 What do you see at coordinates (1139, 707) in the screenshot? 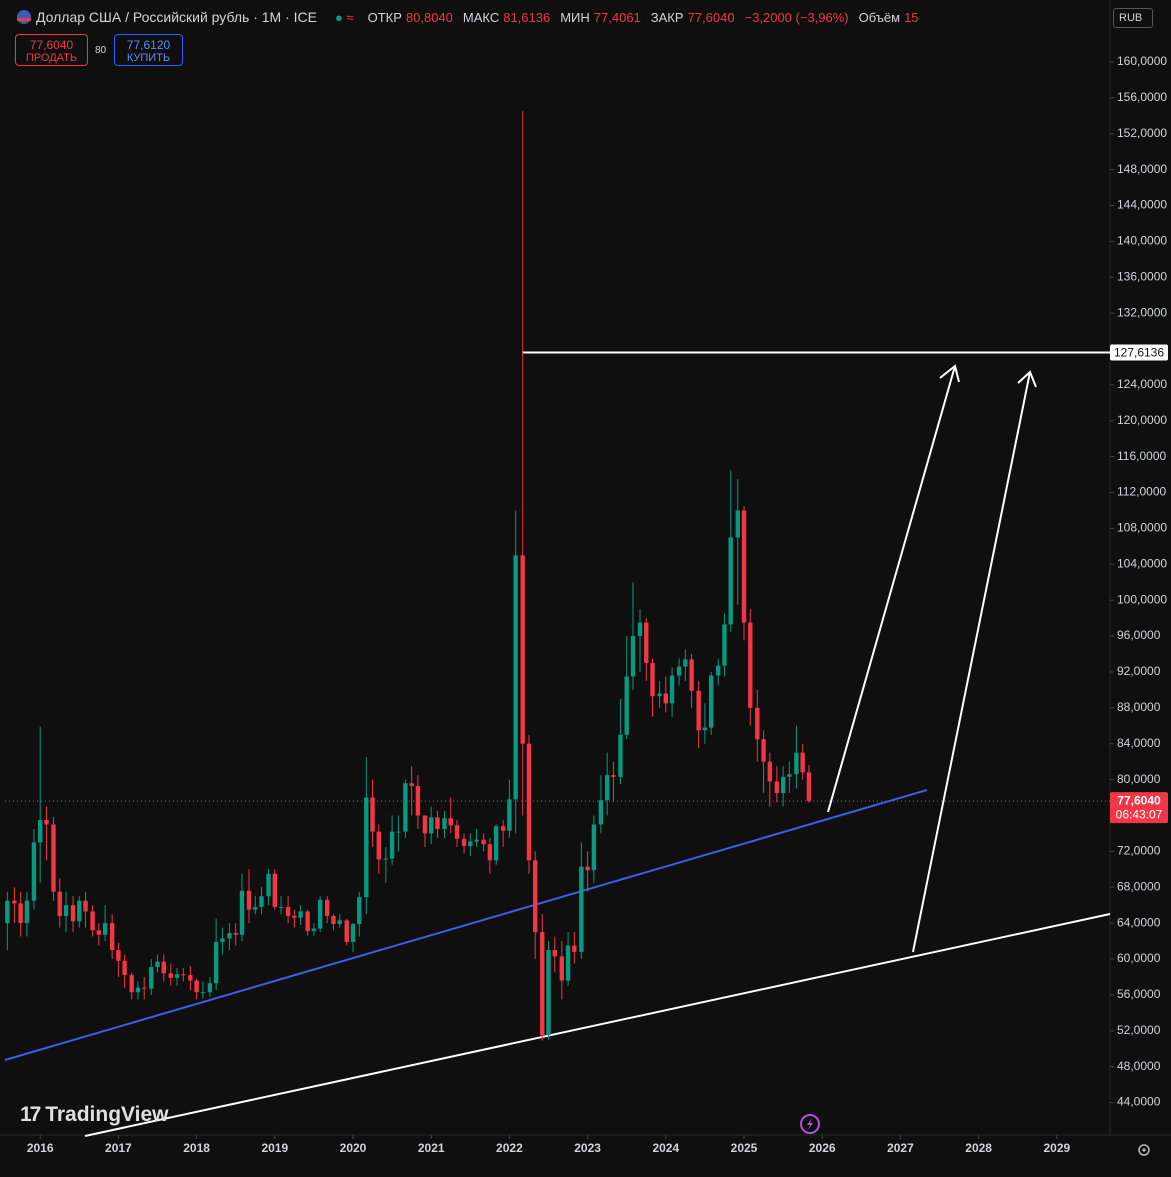
I see `y-tick-label: 88,0000` at bounding box center [1139, 707].